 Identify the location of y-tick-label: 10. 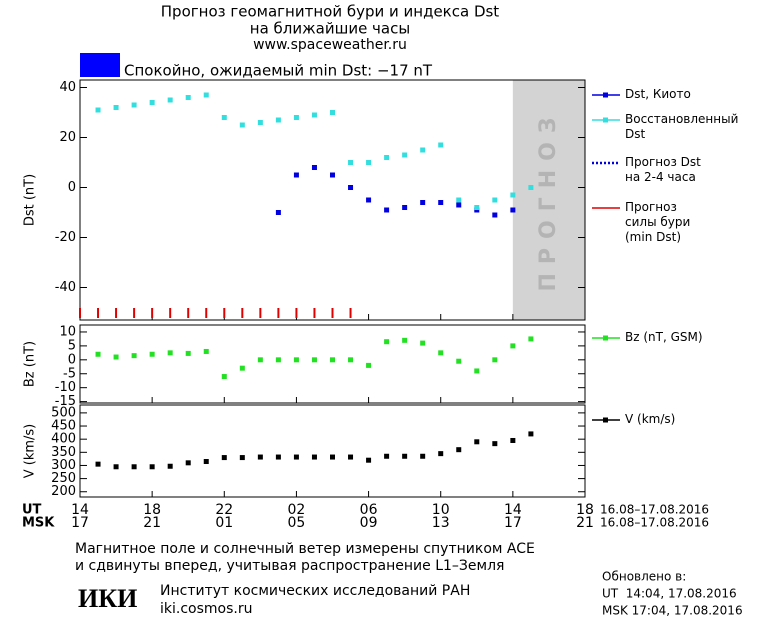
(67, 331).